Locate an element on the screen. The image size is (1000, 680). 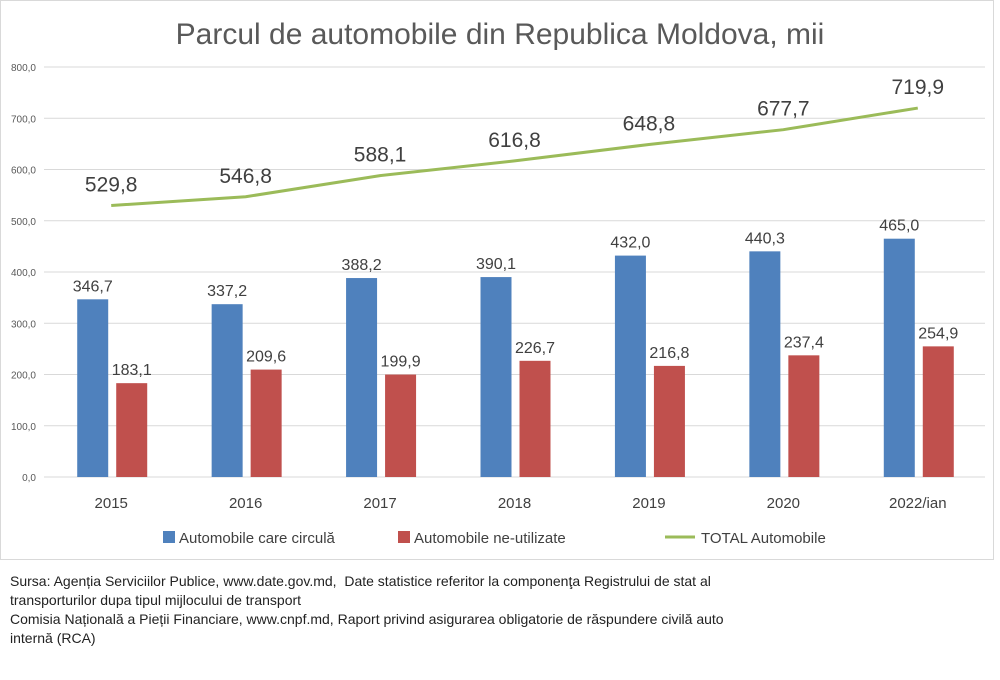
x-tick-label: 2022/ian is located at coordinates (918, 503).